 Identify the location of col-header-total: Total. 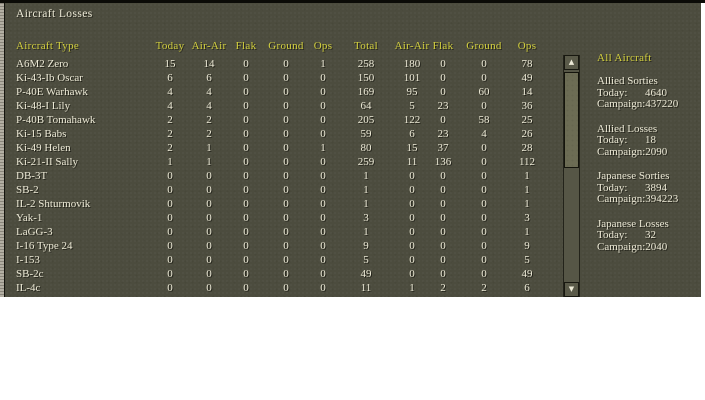
(366, 46).